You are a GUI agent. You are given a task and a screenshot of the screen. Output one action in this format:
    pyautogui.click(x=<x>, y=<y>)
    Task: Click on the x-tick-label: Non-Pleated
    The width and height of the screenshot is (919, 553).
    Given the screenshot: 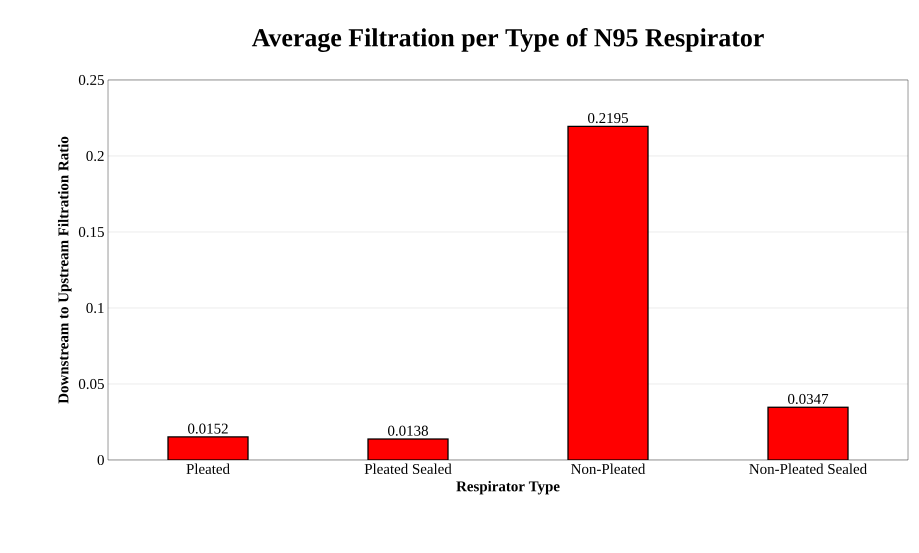 What is the action you would take?
    pyautogui.click(x=608, y=469)
    